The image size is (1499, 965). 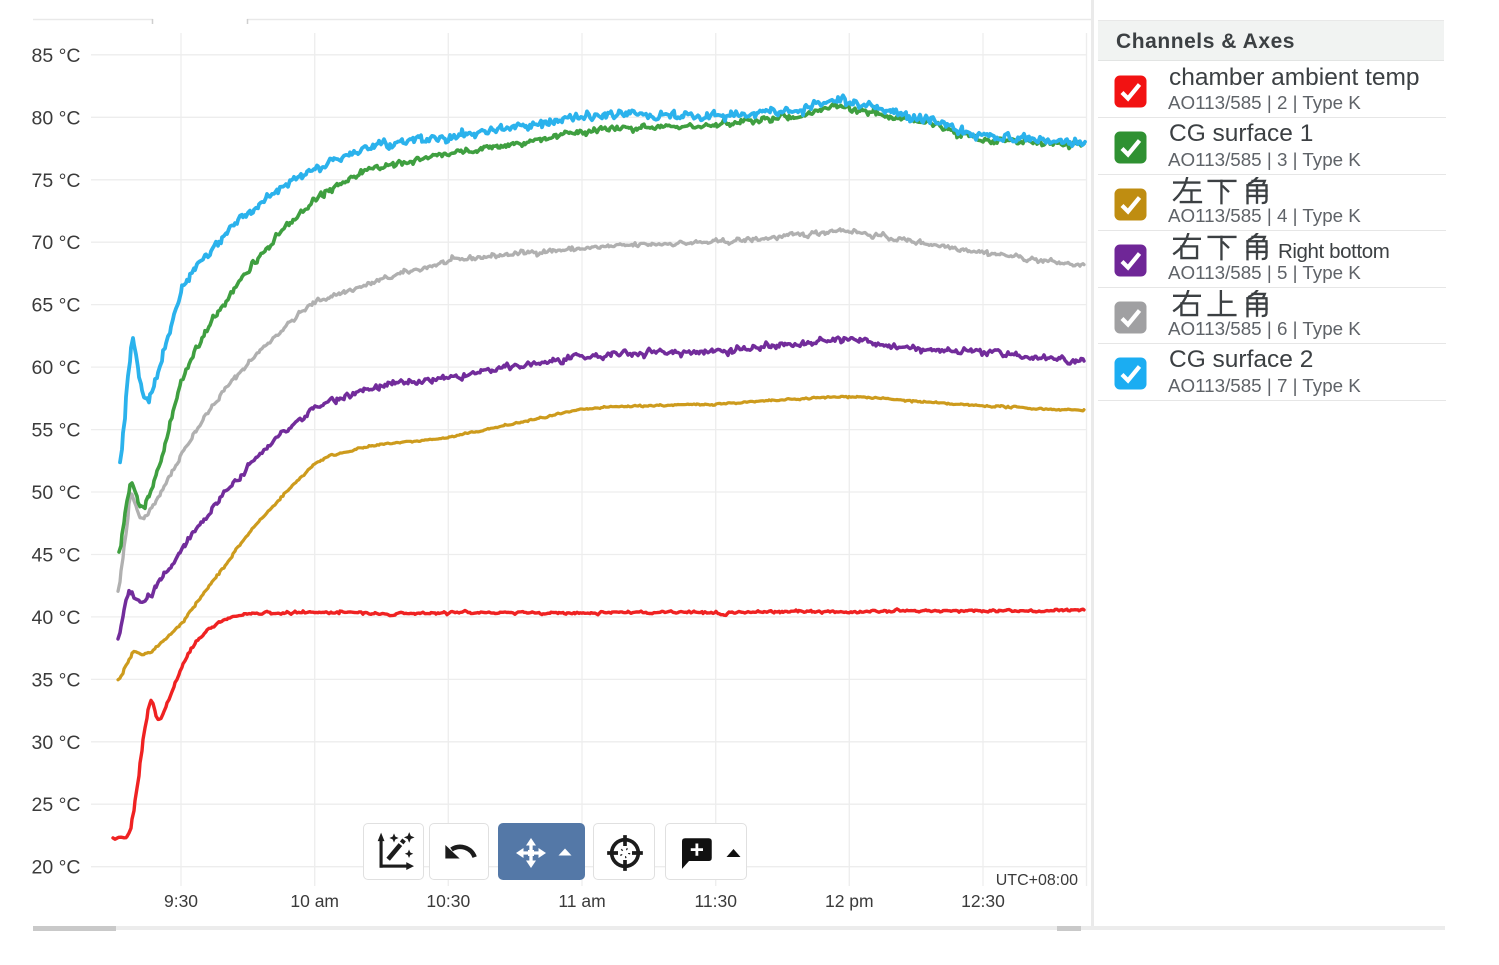 I want to click on svg-text: 9:30, so click(x=181, y=901).